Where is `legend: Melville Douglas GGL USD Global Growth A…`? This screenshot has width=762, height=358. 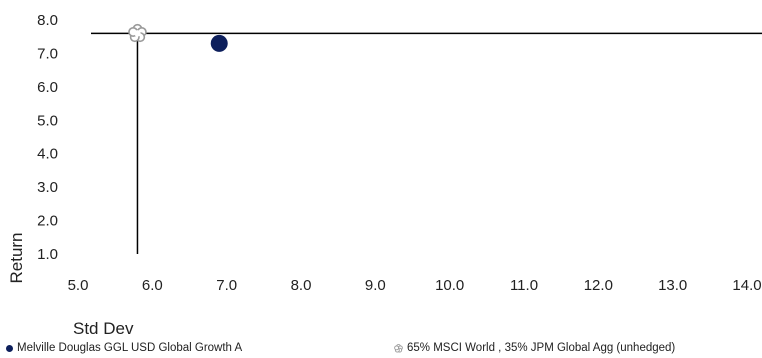 legend: Melville Douglas GGL USD Global Growth A… is located at coordinates (381, 350).